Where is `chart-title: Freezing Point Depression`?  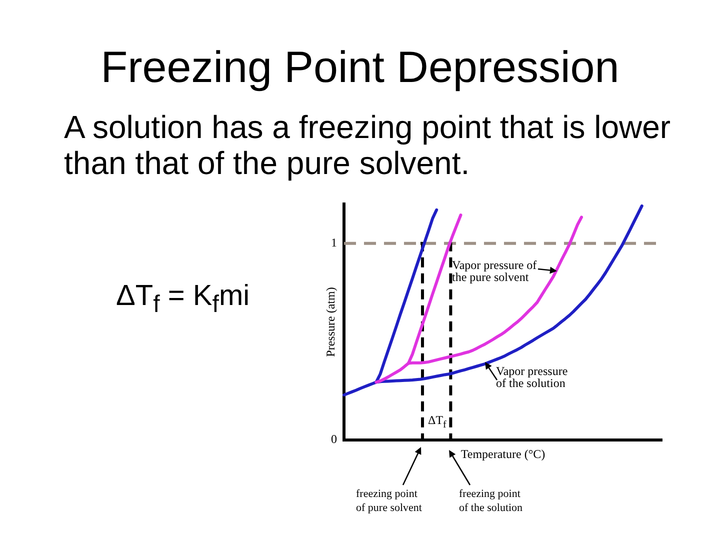 chart-title: Freezing Point Depression is located at coordinates (360, 68).